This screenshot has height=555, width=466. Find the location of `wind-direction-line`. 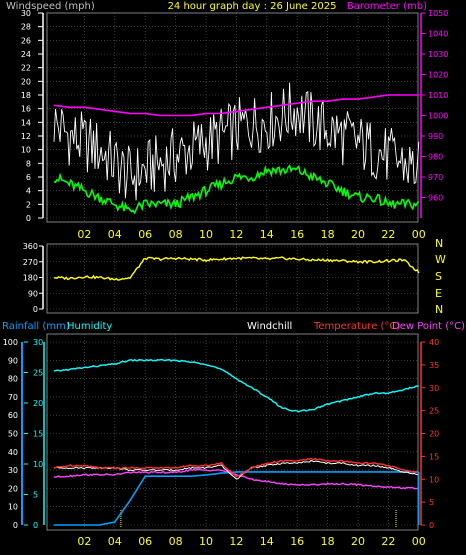

wind-direction-line is located at coordinates (236, 268).